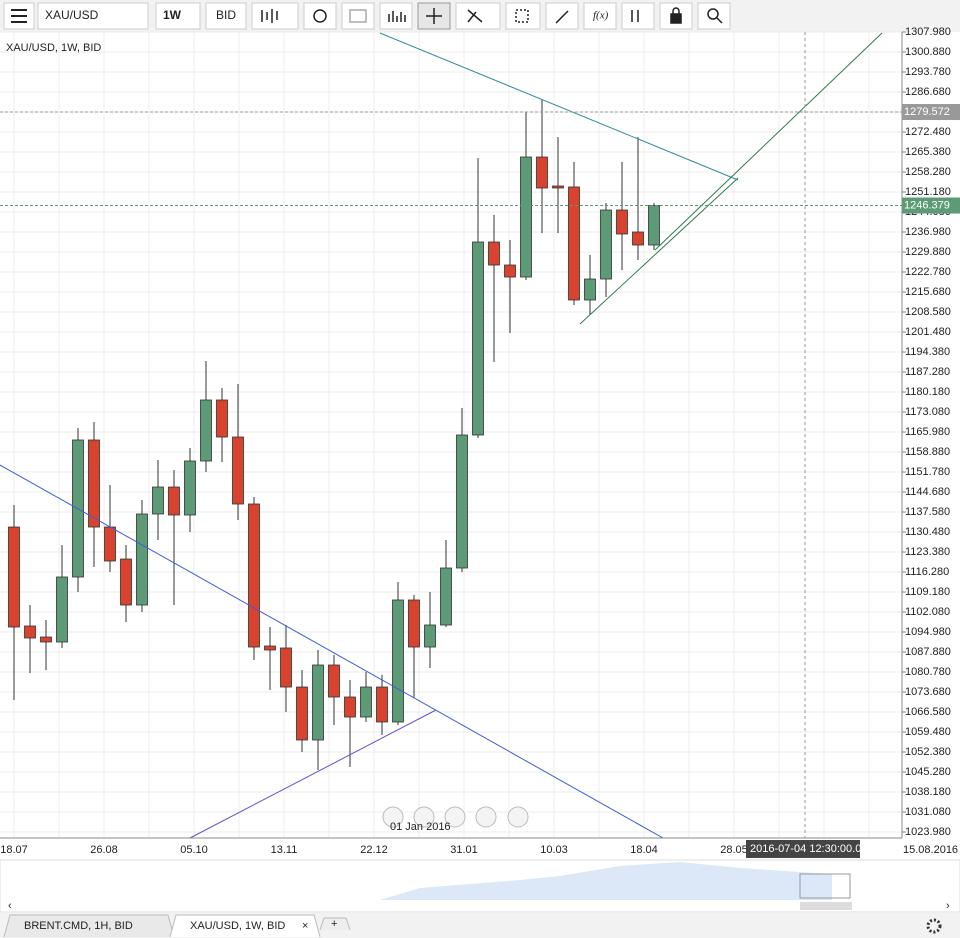 The height and width of the screenshot is (938, 960). What do you see at coordinates (927, 112) in the screenshot?
I see `price-tag-label: 1279.572` at bounding box center [927, 112].